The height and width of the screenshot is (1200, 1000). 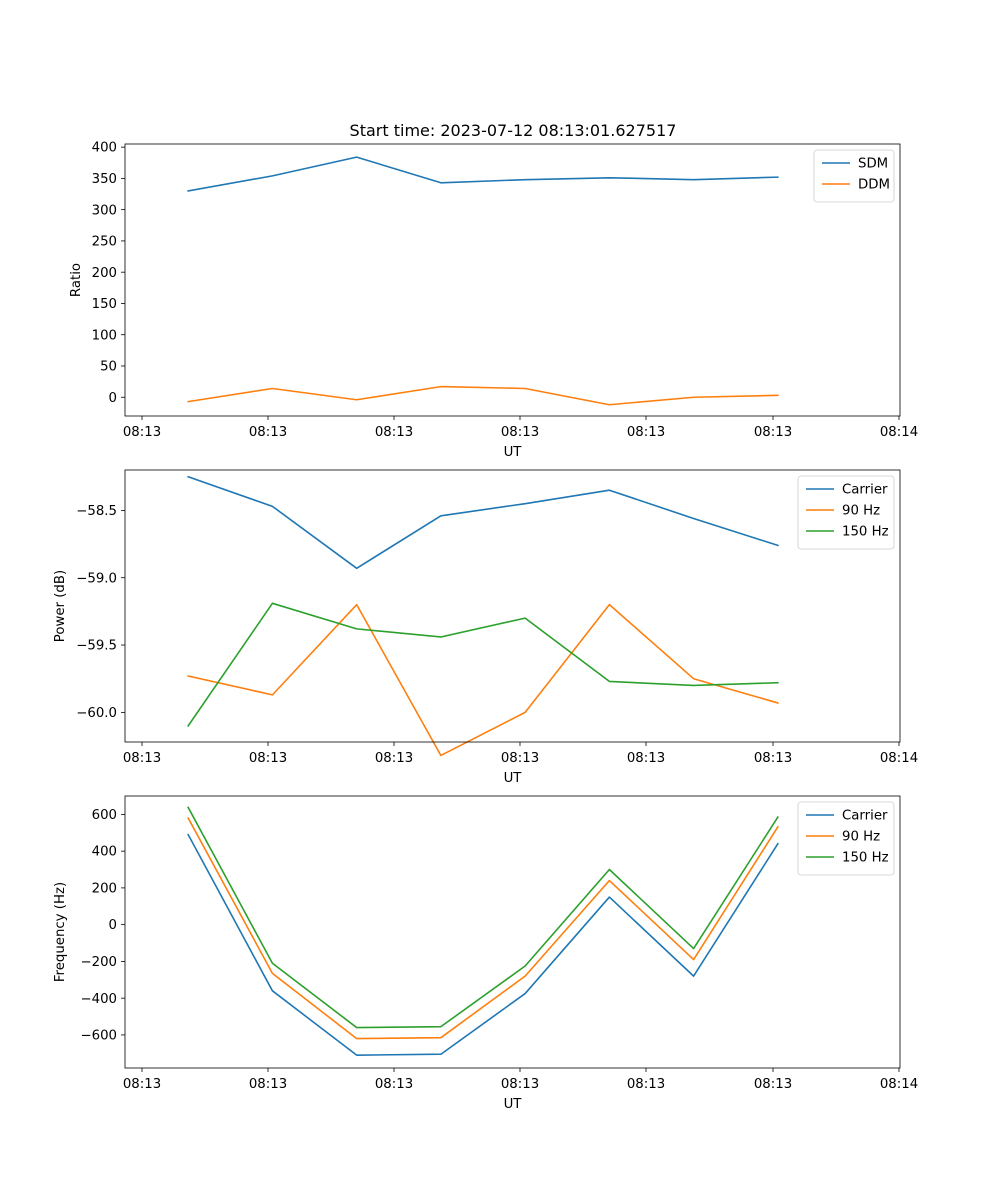 What do you see at coordinates (104, 815) in the screenshot?
I see `y-tick-label: 600` at bounding box center [104, 815].